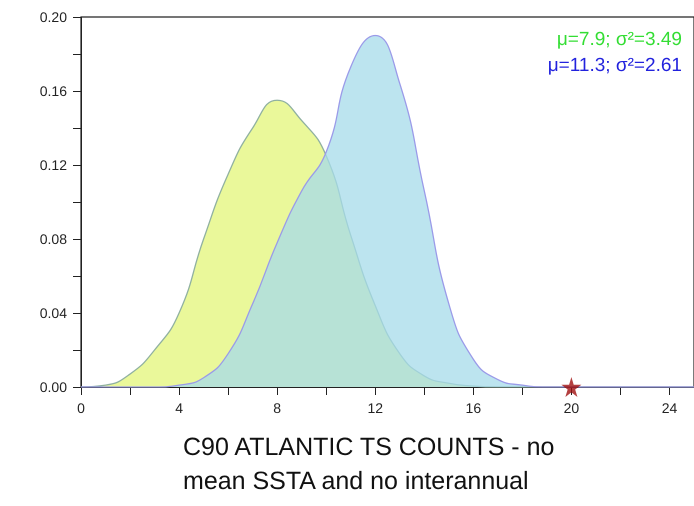  Describe the element at coordinates (54, 17) in the screenshot. I see `y-tick-label: 0.20` at that location.